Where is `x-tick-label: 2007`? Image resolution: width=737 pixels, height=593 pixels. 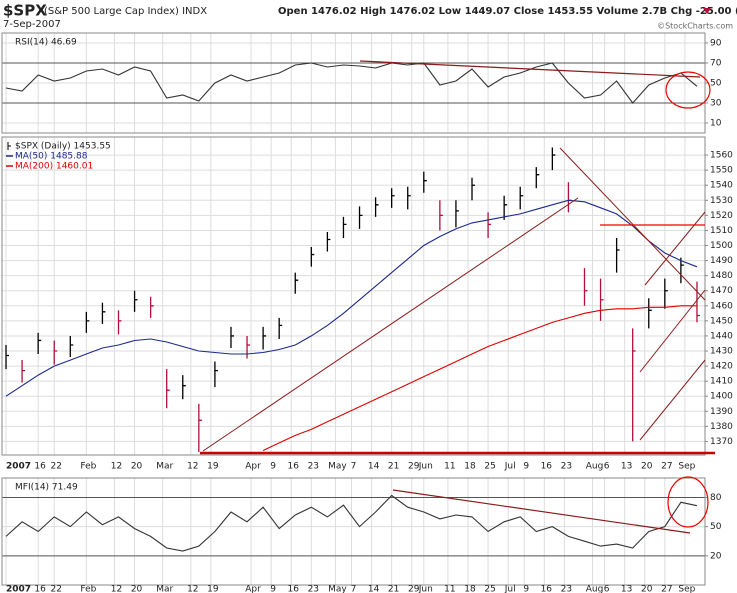
x-tick-label: 2007 is located at coordinates (18, 589).